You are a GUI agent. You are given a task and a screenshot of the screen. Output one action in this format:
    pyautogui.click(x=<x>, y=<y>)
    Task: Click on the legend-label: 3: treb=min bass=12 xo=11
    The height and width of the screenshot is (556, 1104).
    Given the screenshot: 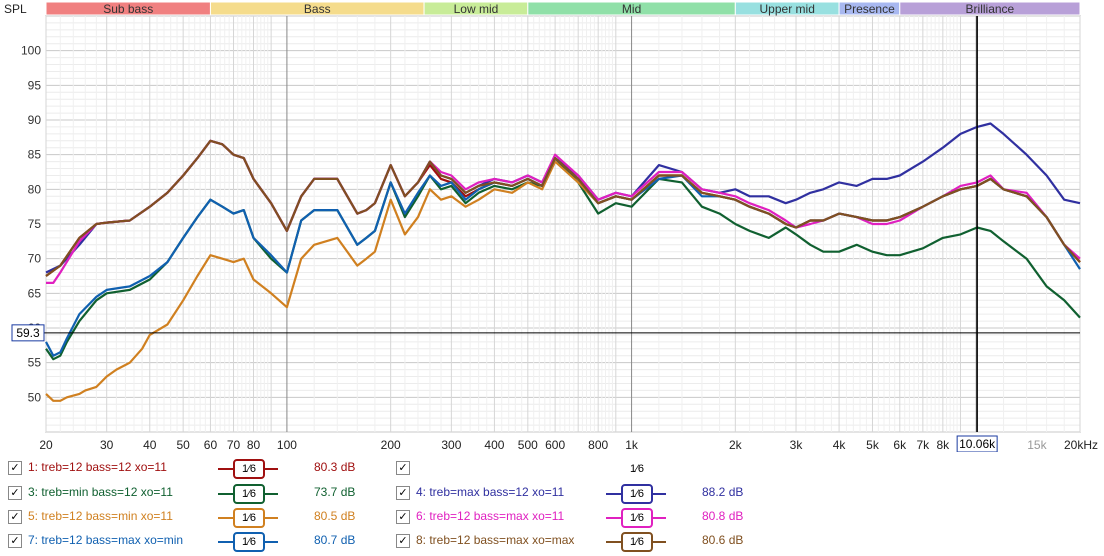 What is the action you would take?
    pyautogui.click(x=100, y=492)
    